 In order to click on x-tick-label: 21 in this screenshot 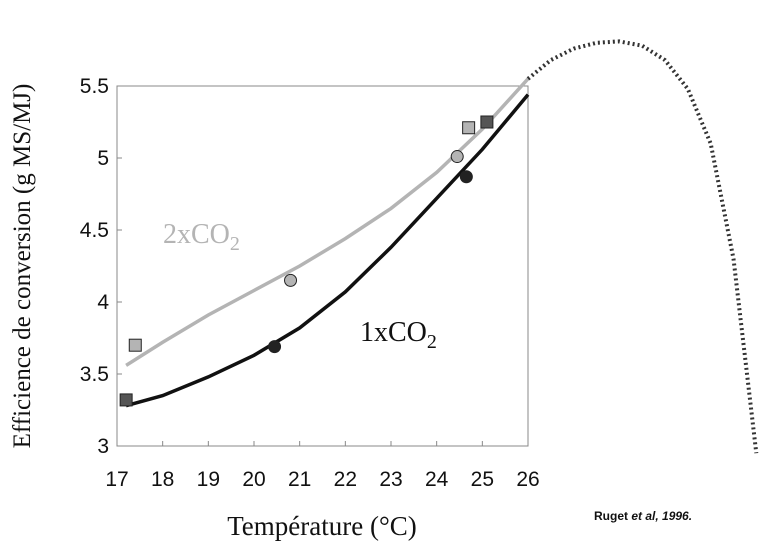, I will do `click(299, 479)`.